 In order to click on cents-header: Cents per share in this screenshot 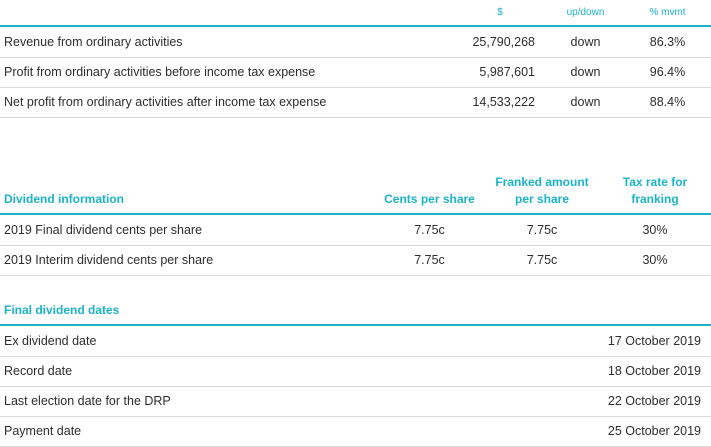, I will do `click(429, 199)`.